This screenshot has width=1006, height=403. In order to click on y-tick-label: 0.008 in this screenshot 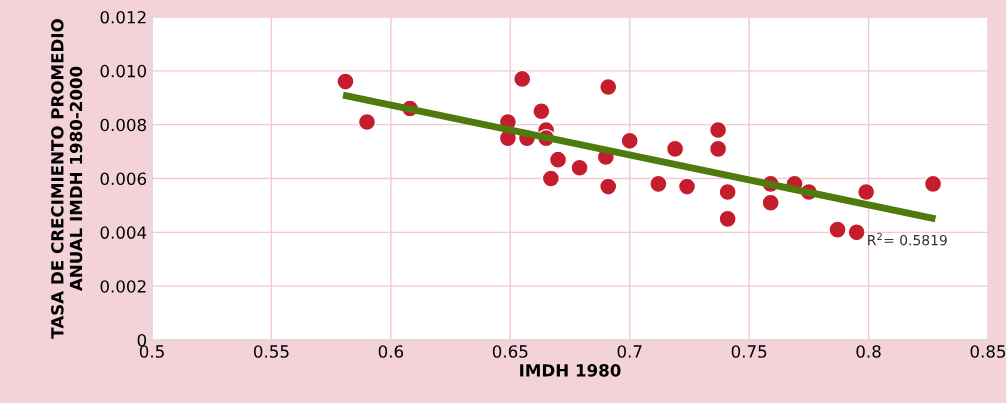, I will do `click(123, 125)`.